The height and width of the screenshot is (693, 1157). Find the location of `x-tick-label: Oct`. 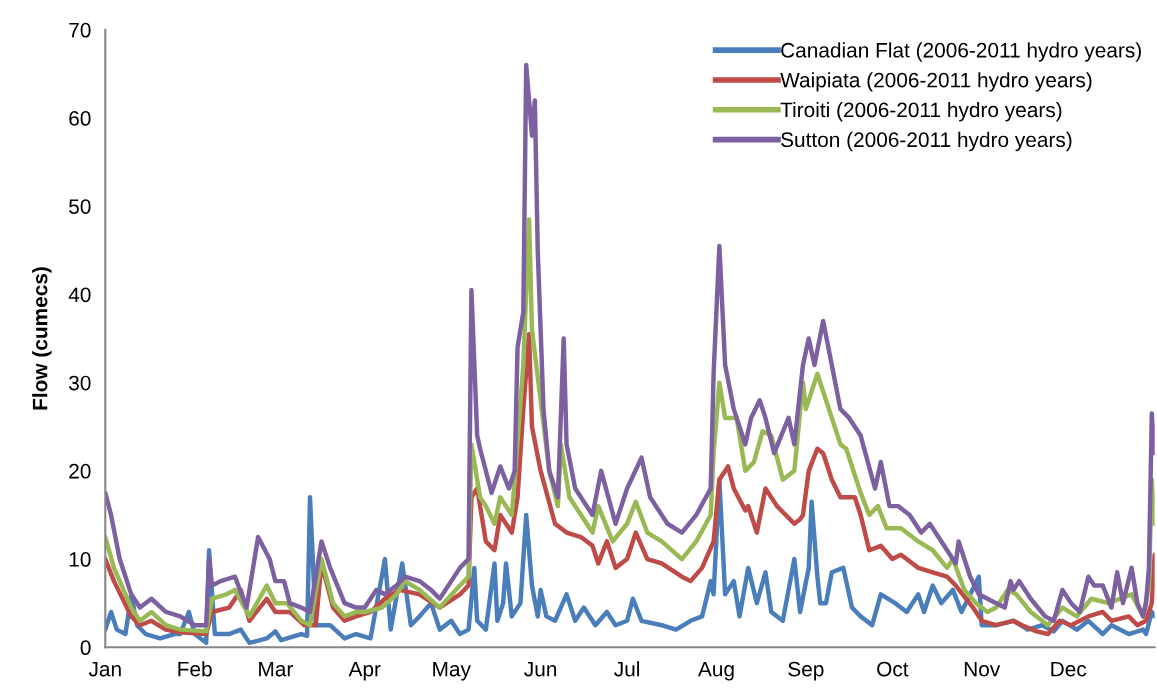

x-tick-label: Oct is located at coordinates (893, 669).